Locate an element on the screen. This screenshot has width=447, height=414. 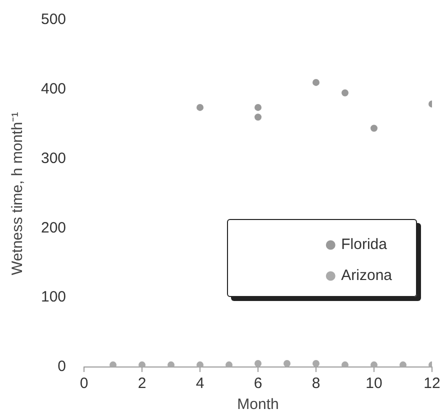
y-tick-label: 0 is located at coordinates (62, 367).